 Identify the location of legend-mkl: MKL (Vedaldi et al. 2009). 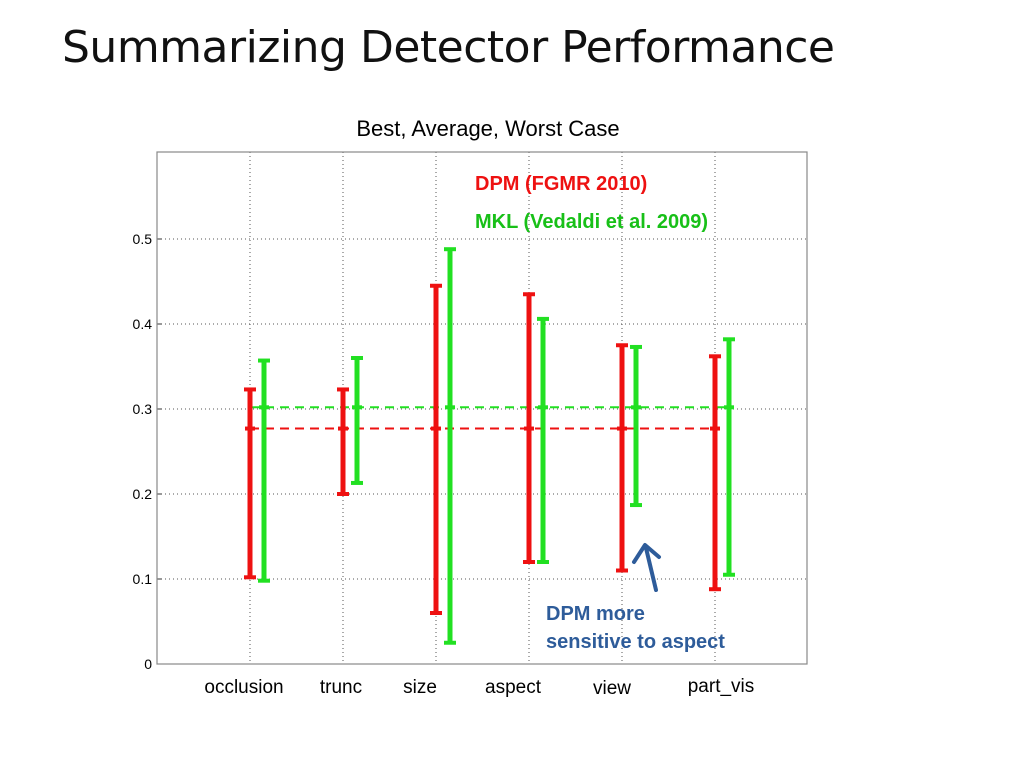
(592, 222).